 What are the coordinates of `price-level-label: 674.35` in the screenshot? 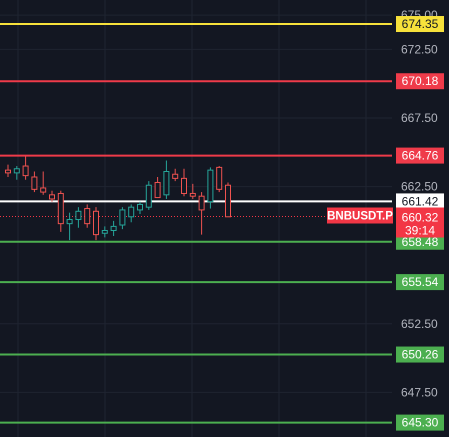 It's located at (420, 24).